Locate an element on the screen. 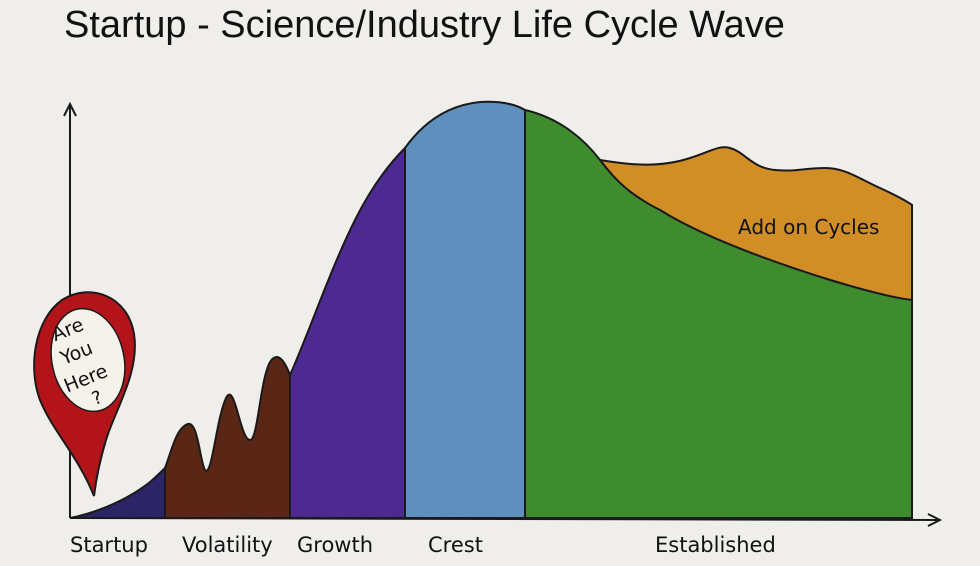 This screenshot has width=980, height=566. y-axis-arrow-icon is located at coordinates (70, 109).